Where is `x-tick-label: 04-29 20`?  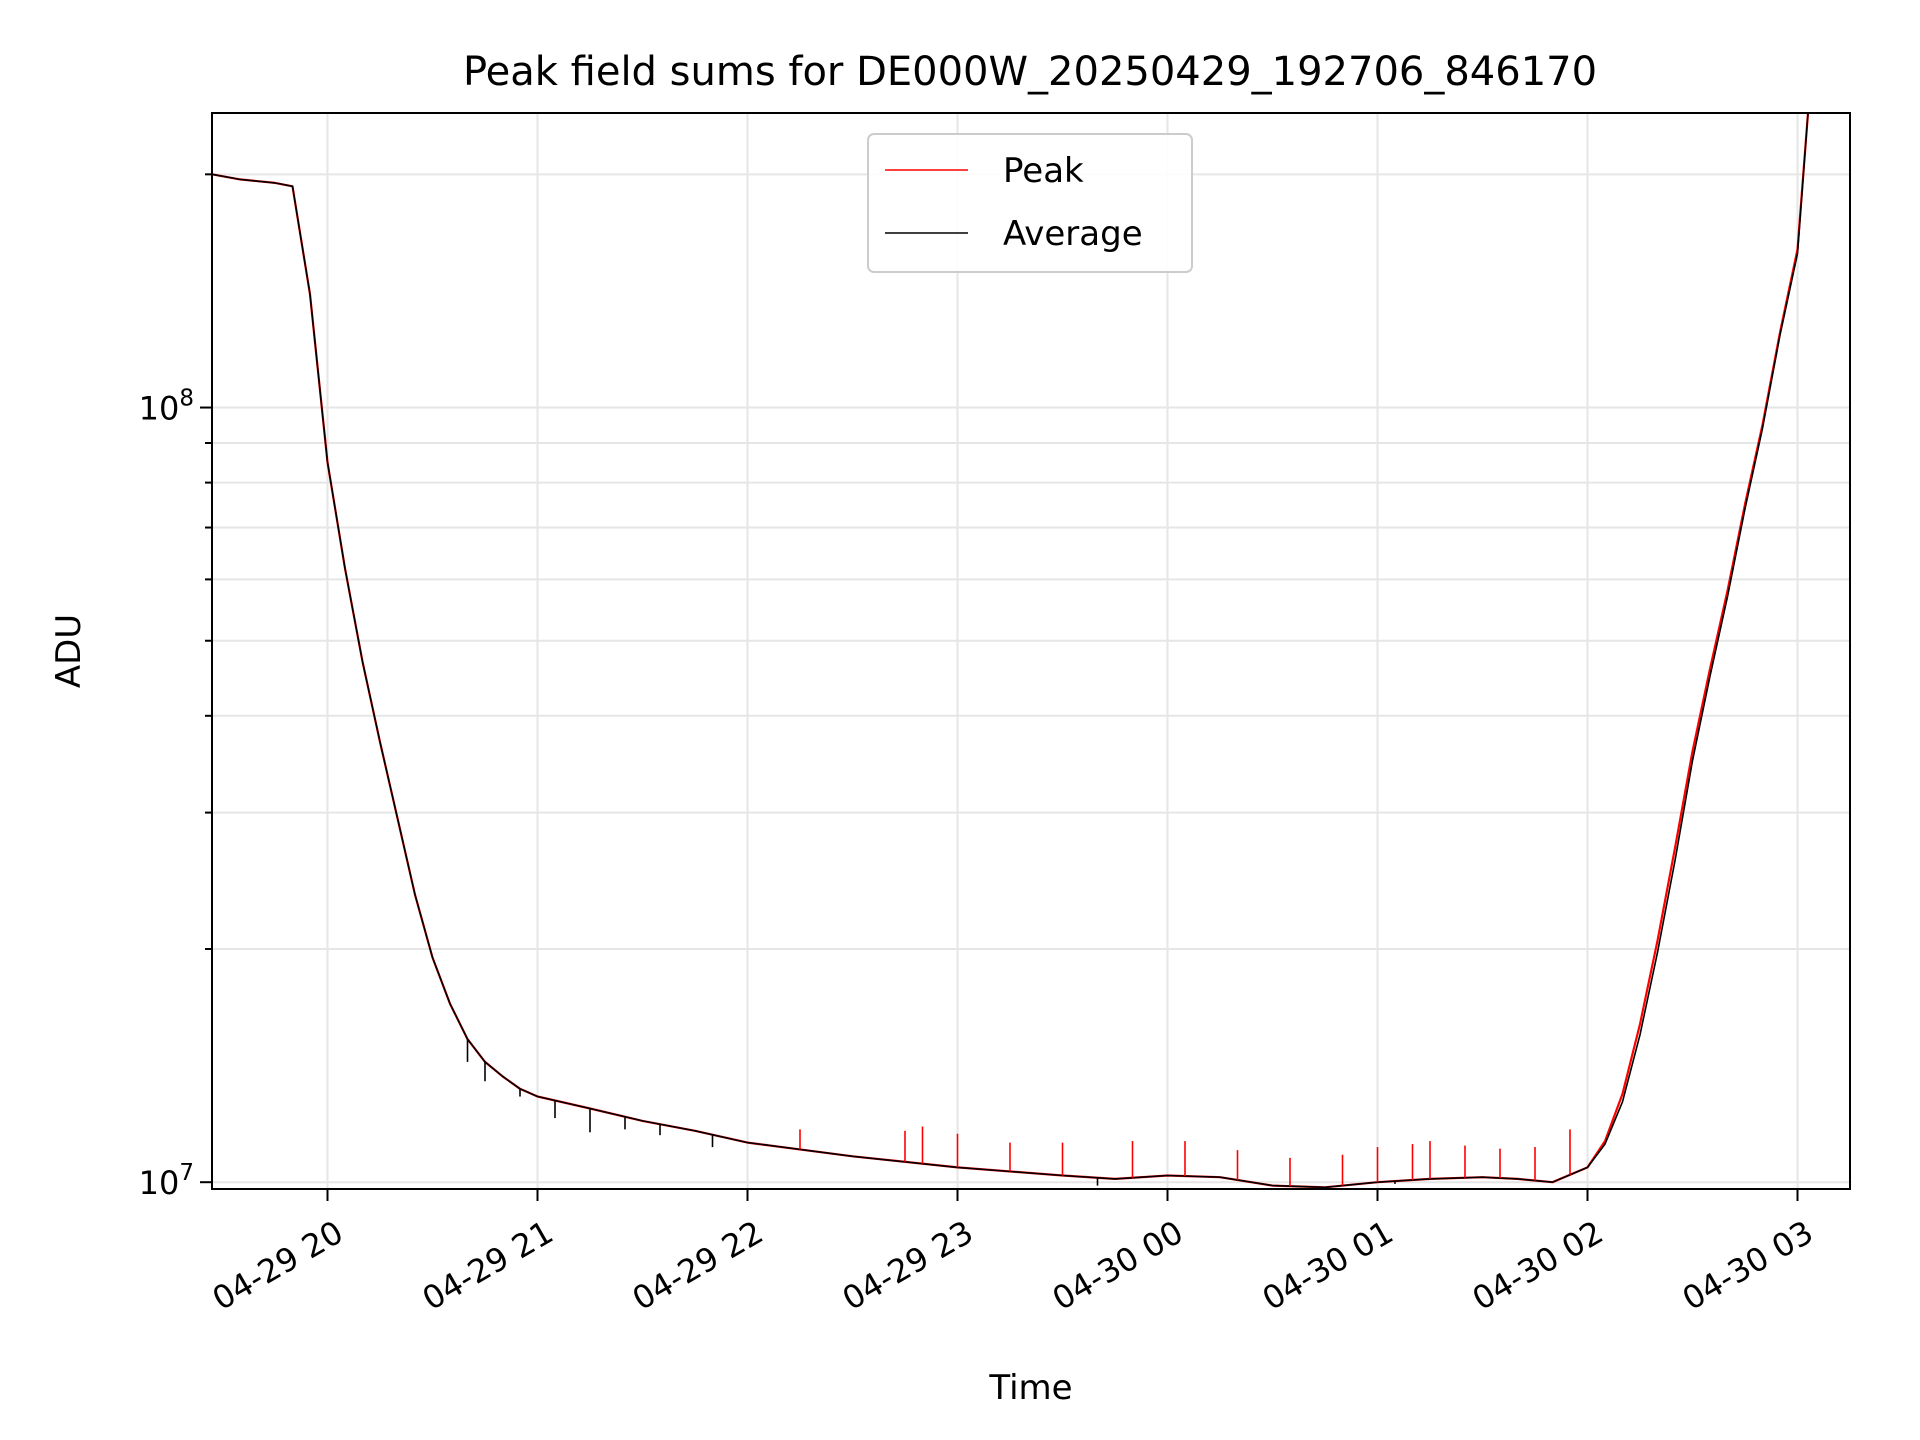
x-tick-label: 04-29 20 is located at coordinates (278, 1265).